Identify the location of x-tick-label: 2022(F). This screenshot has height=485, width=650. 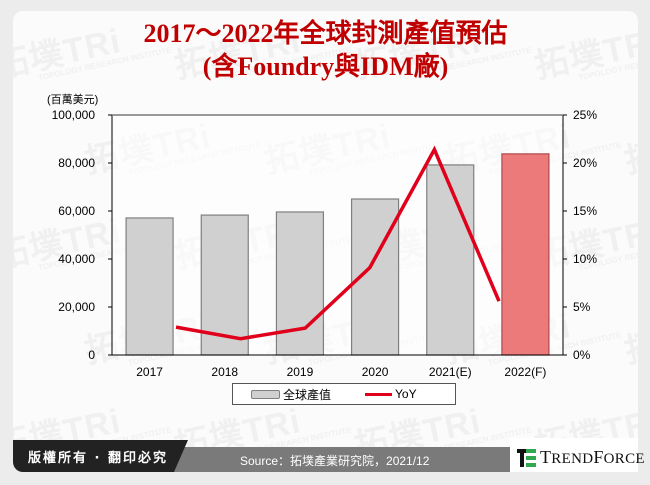
(525, 372).